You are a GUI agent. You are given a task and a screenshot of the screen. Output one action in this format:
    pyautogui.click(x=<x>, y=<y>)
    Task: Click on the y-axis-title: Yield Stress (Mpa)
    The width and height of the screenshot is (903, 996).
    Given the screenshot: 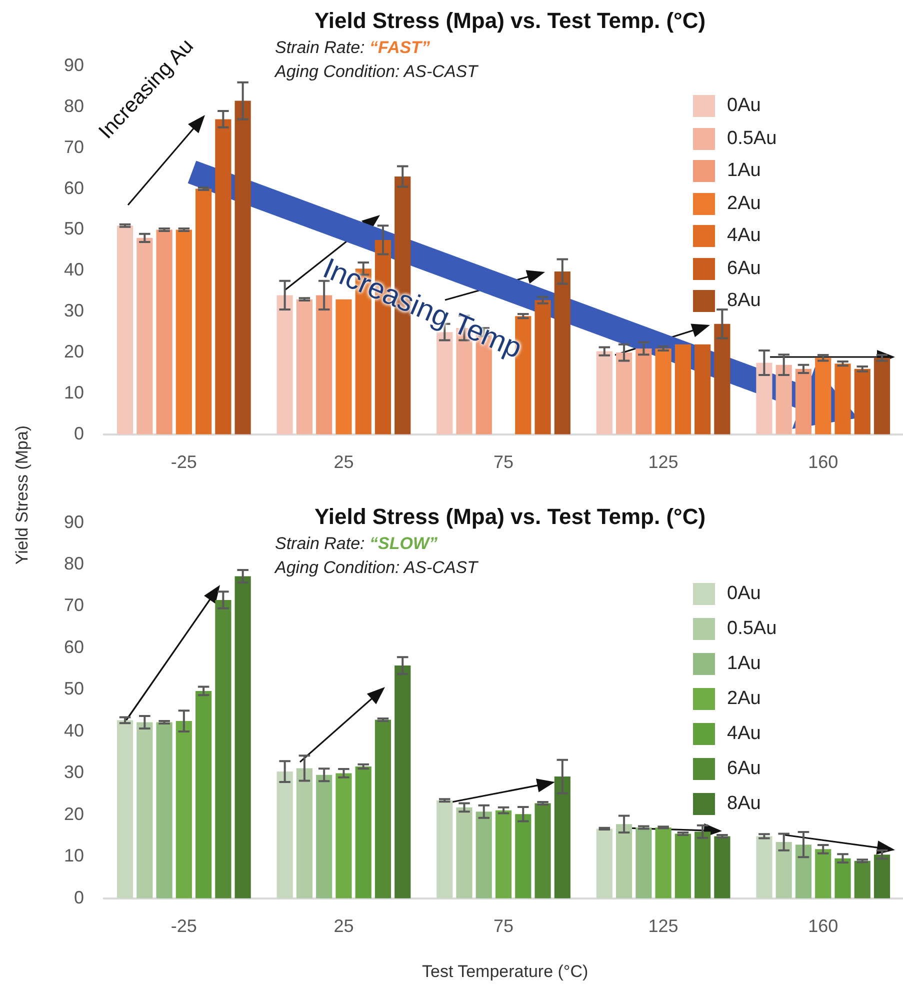 What is the action you would take?
    pyautogui.click(x=22, y=495)
    